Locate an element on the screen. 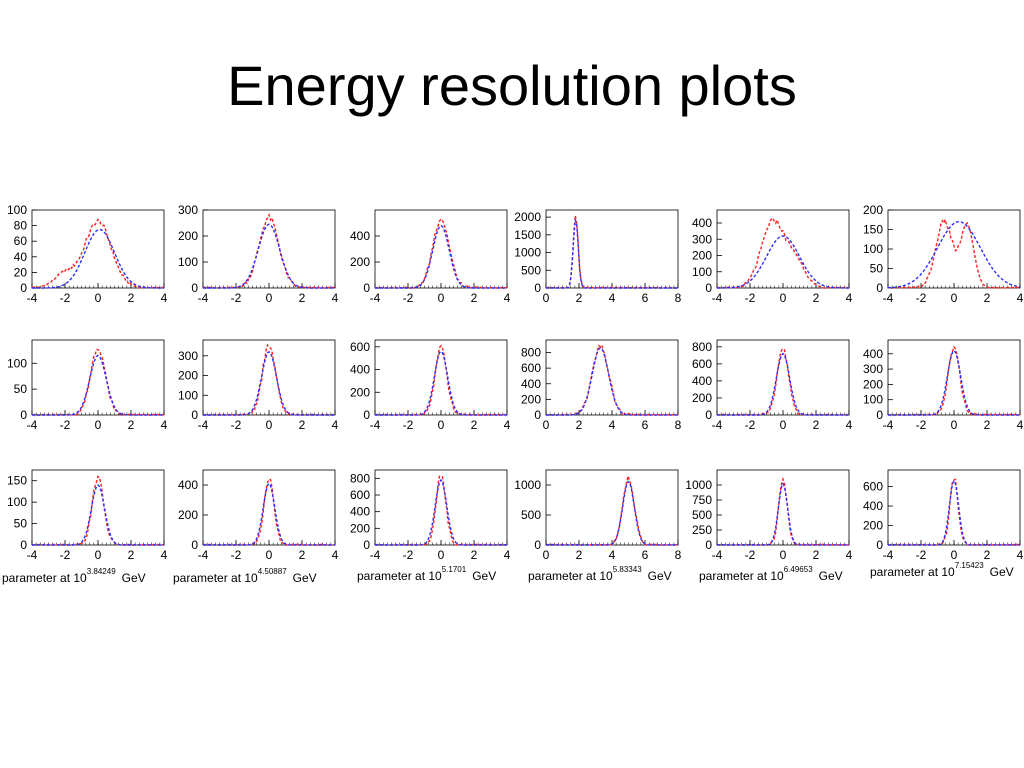  plot-1-5: -4 -2 0 2 4 0 100 200 300 400 is located at coordinates (772, 257).